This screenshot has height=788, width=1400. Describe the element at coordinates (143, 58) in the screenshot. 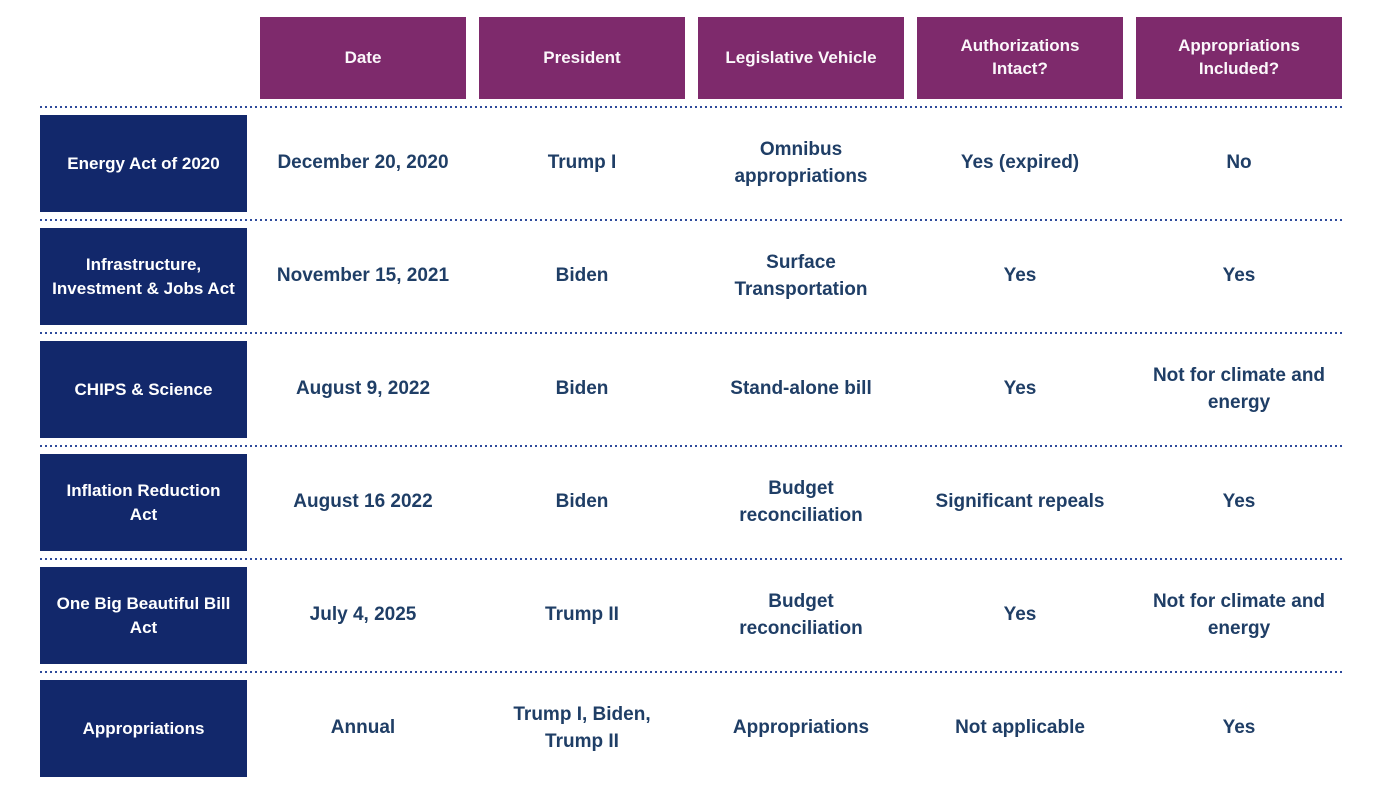

I see `header-spacer` at that location.